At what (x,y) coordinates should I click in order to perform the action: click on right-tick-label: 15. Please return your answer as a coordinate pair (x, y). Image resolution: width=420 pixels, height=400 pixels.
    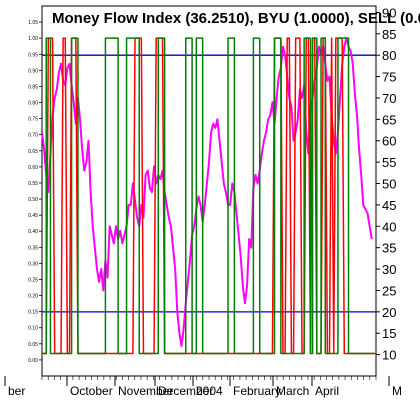
    Looking at the image, I should click on (389, 333).